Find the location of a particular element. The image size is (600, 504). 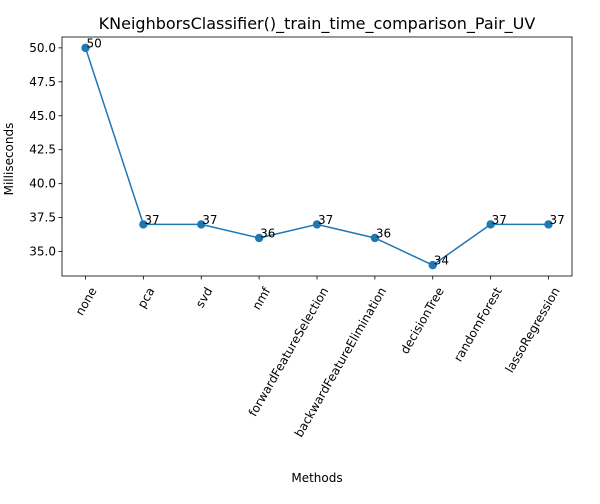

x-tick-label: decisionTree is located at coordinates (422, 320).